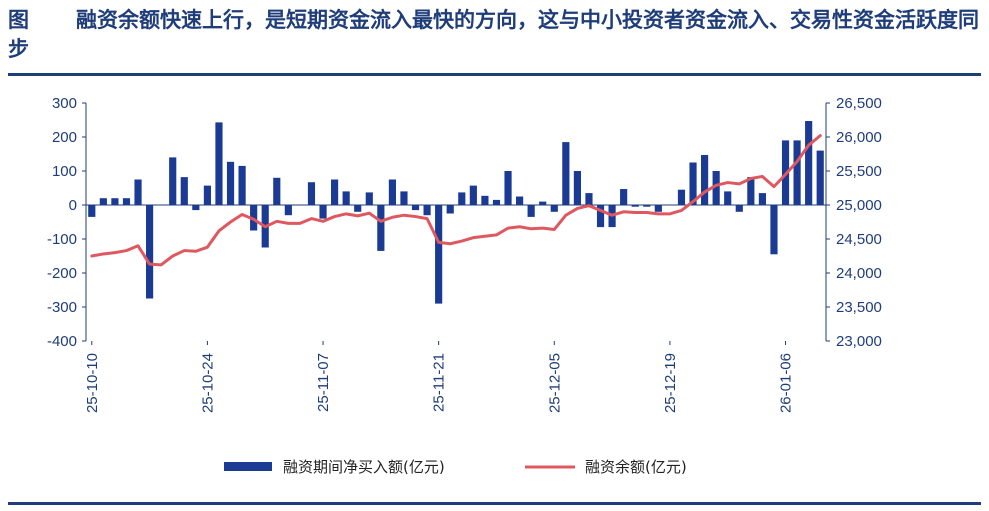 The width and height of the screenshot is (989, 511). I want to click on right-axis-tick-label: 25,500, so click(859, 171).